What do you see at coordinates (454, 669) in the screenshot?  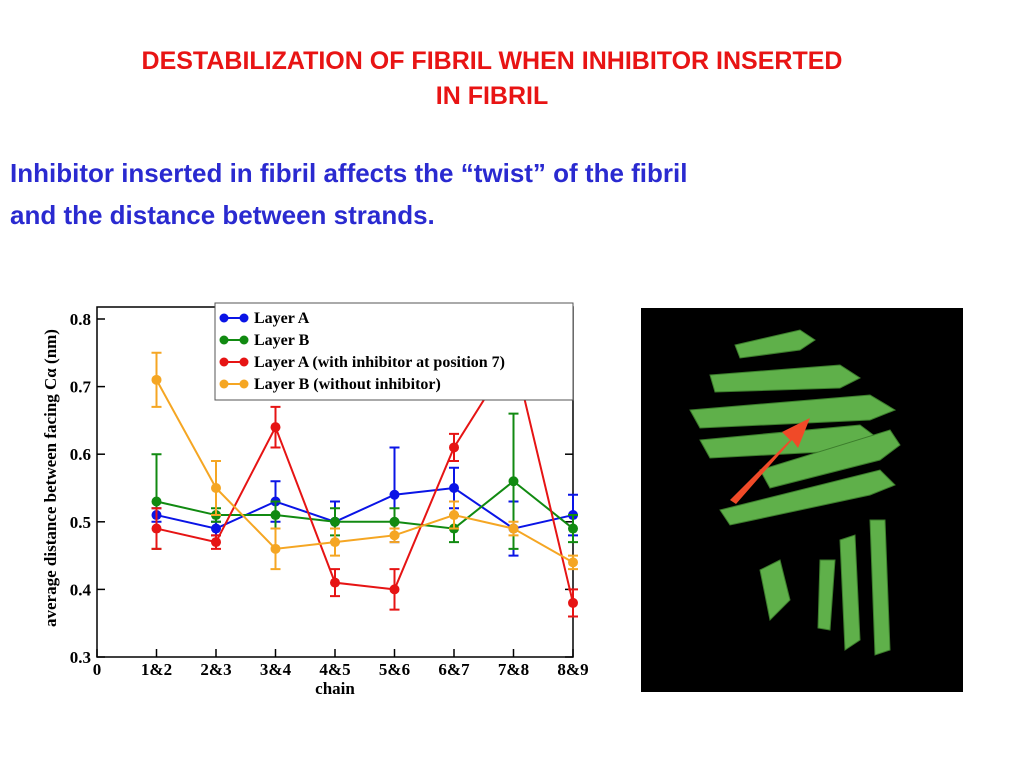 I see `x-tick-label: 6&7` at bounding box center [454, 669].